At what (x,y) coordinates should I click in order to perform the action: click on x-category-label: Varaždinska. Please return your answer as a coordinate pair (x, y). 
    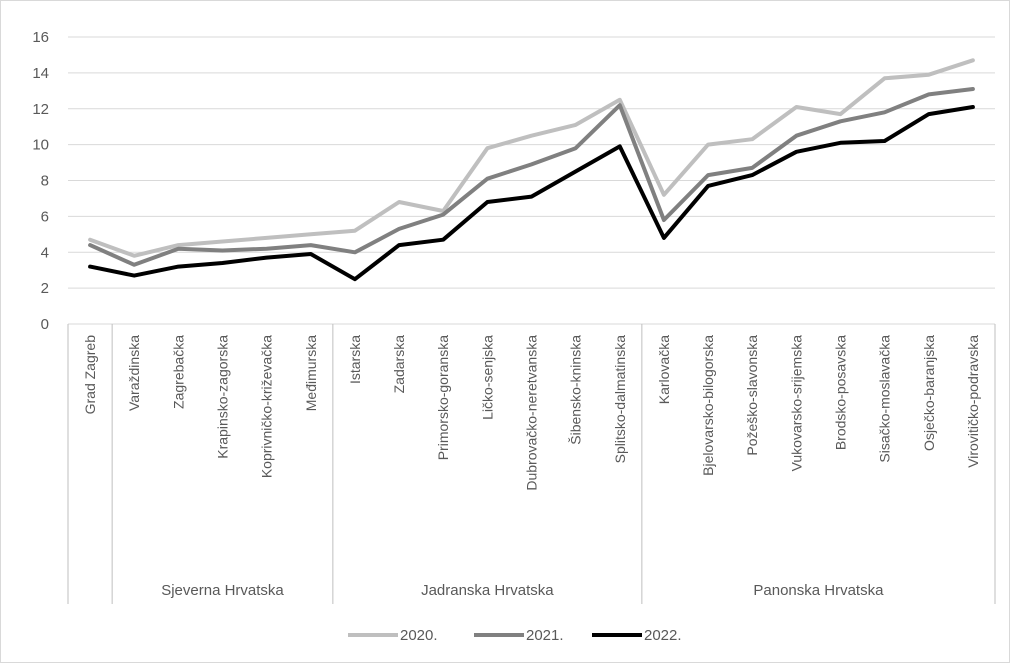
    Looking at the image, I should click on (134, 373).